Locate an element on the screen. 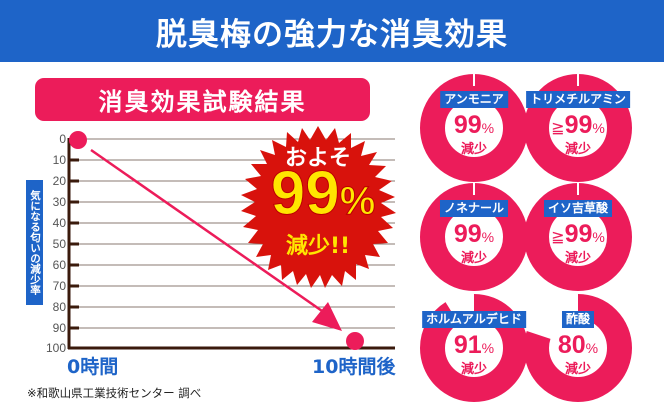 This screenshot has width=664, height=412. donut-label: 酢酸 is located at coordinates (578, 319).